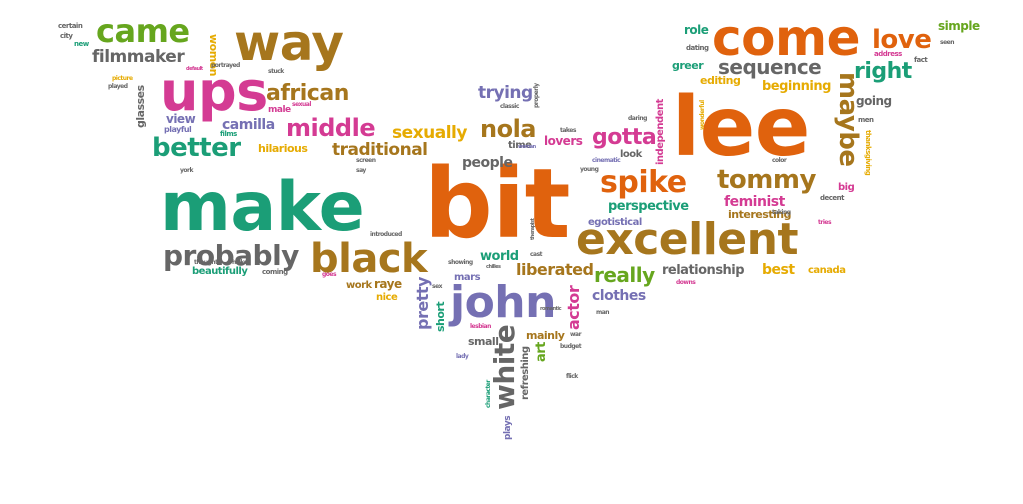 The height and width of the screenshot is (504, 1023). I want to click on word-budget: budget, so click(571, 346).